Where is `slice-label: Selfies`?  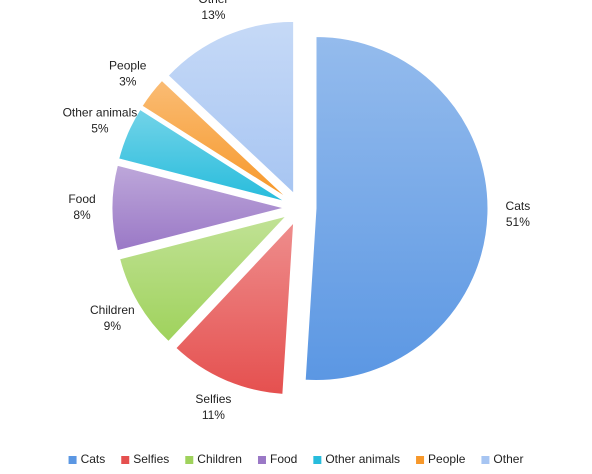
slice-label: Selfies is located at coordinates (213, 399).